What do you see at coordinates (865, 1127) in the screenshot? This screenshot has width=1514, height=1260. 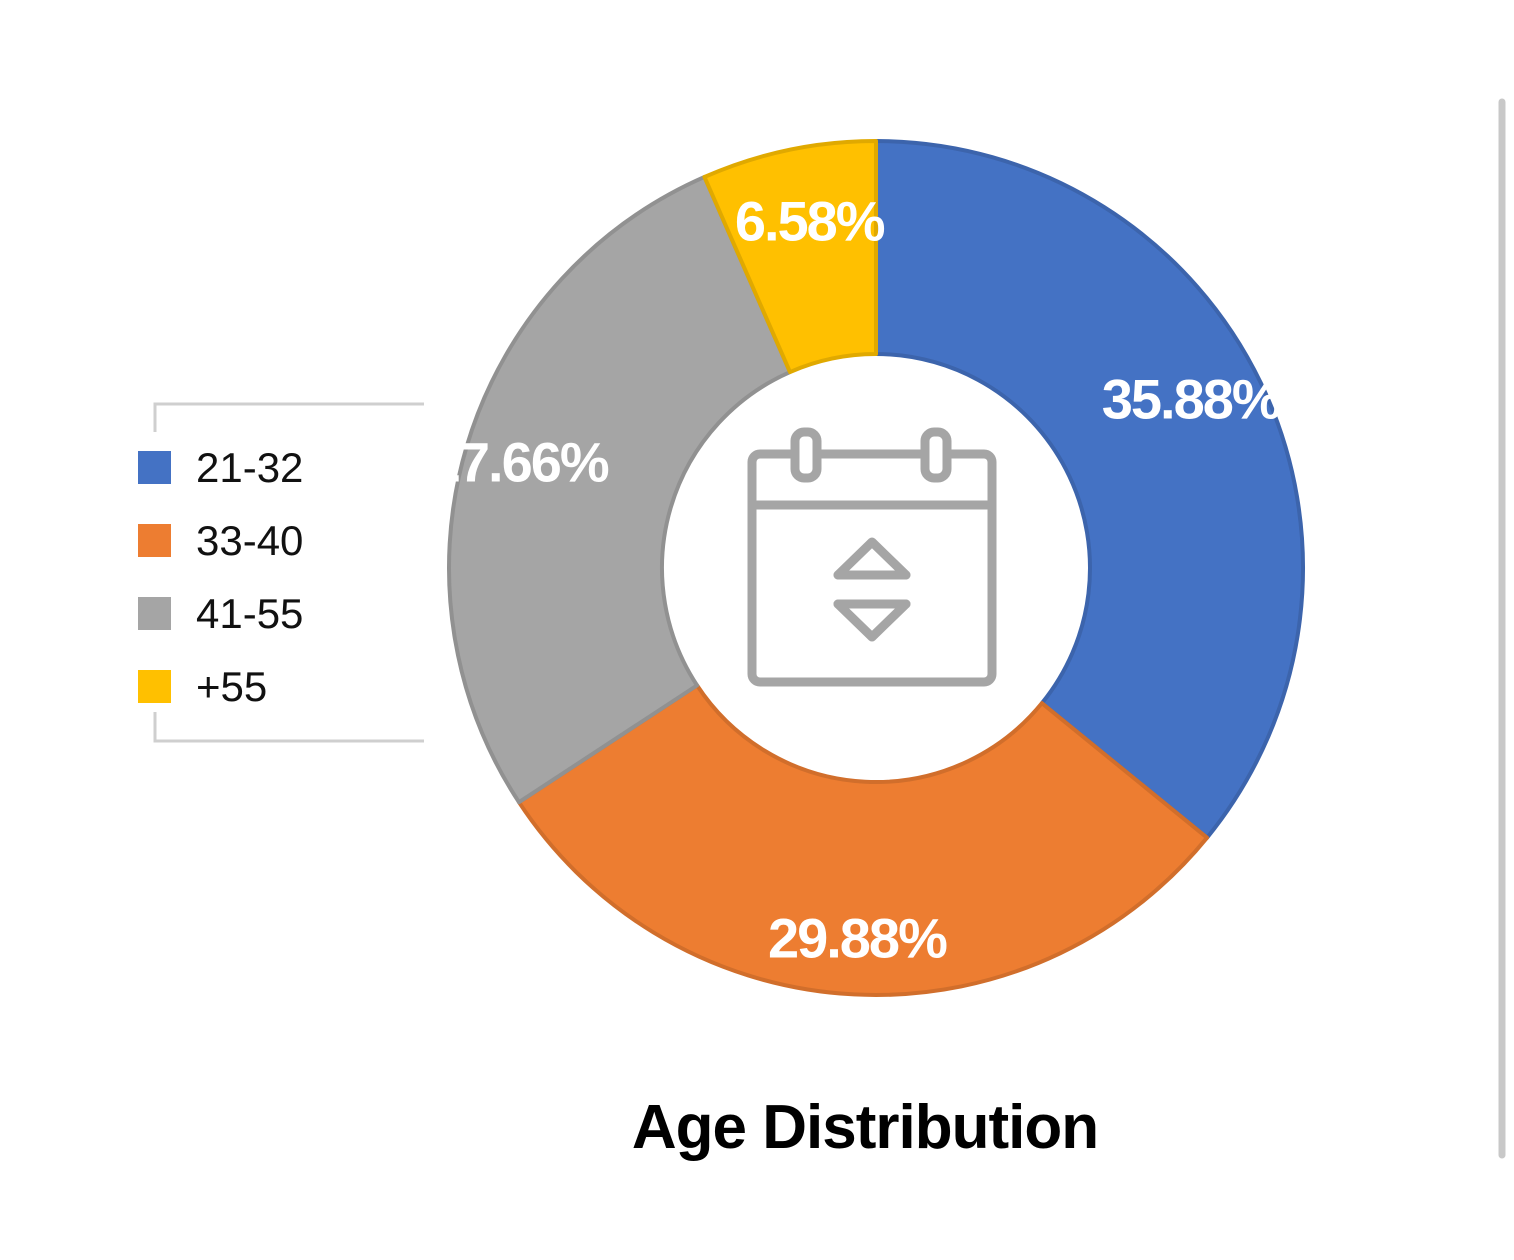 I see `chart-title: Age Distribution` at bounding box center [865, 1127].